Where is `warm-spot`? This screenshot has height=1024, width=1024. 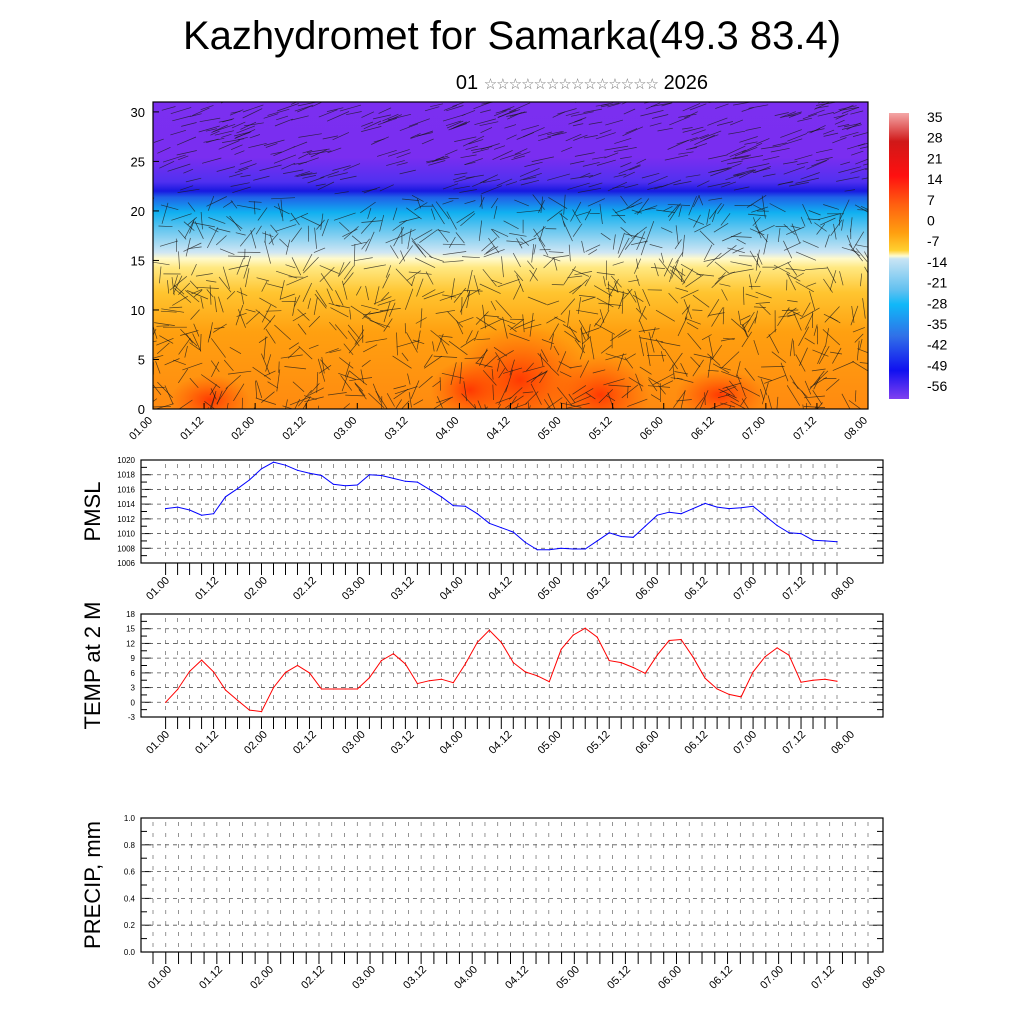 warm-spot is located at coordinates (210, 392).